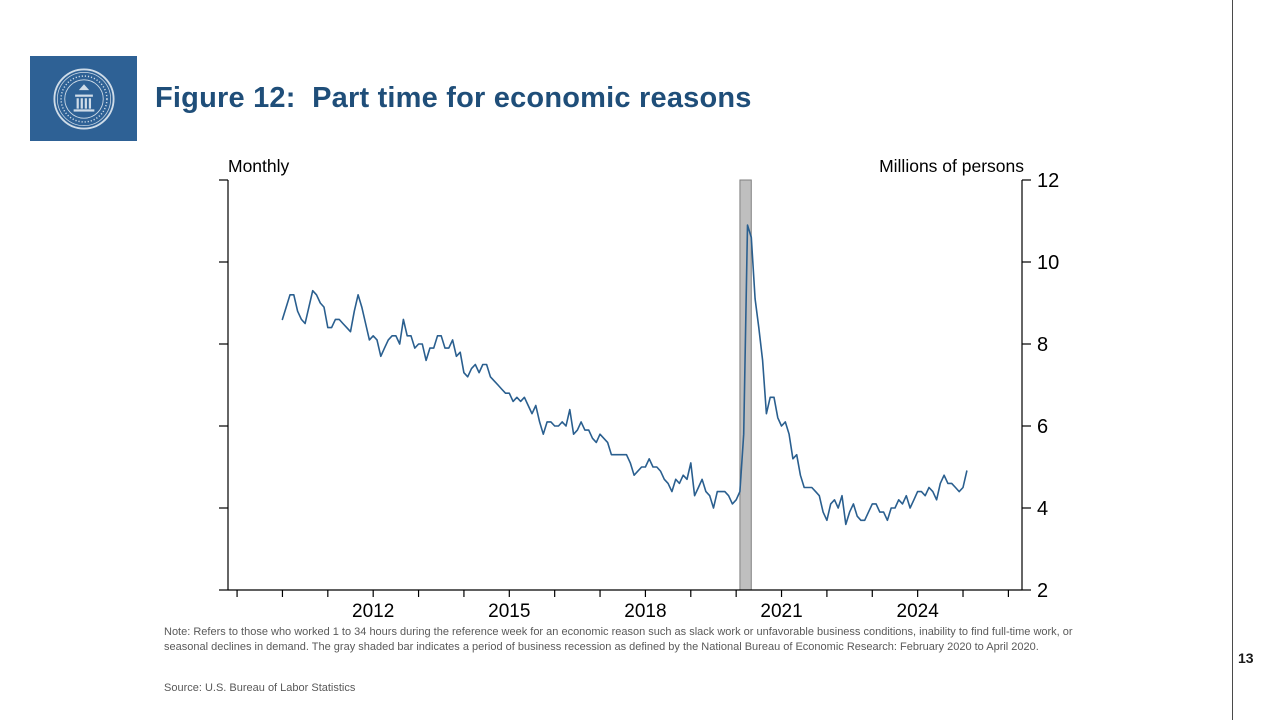  What do you see at coordinates (645, 611) in the screenshot?
I see `x-tick-label: 2018` at bounding box center [645, 611].